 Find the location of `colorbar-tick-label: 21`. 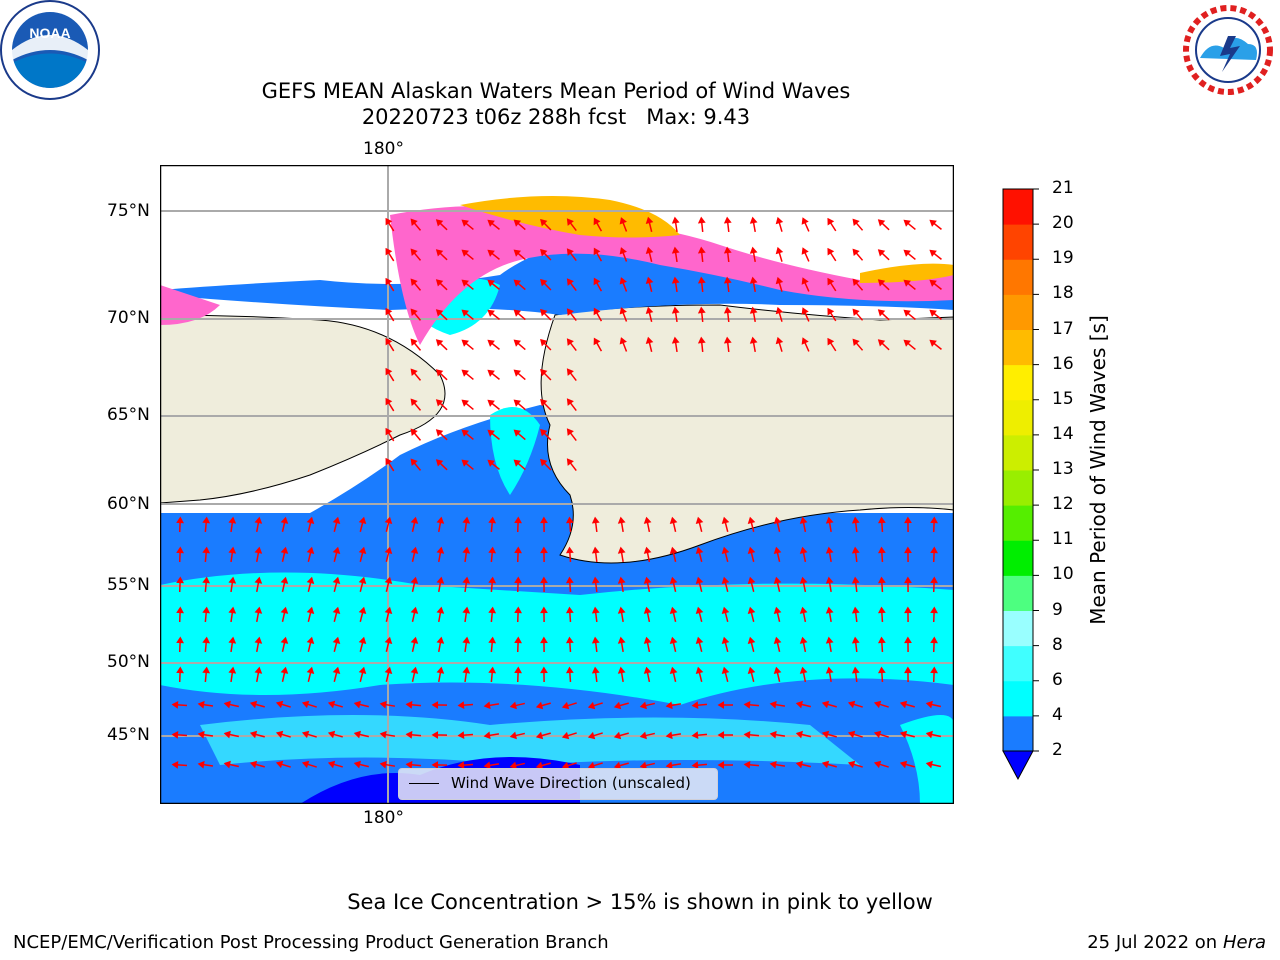

colorbar-tick-label: 21 is located at coordinates (1063, 188).